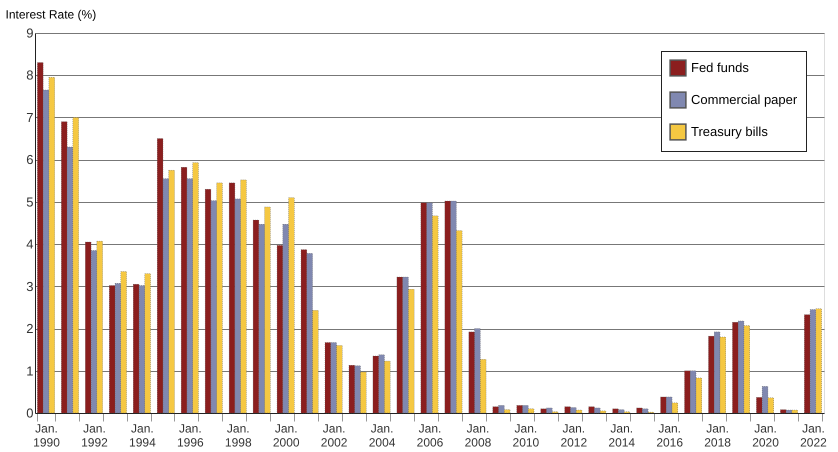 Image resolution: width=838 pixels, height=452 pixels. I want to click on y-tick-label: 9, so click(30, 33).